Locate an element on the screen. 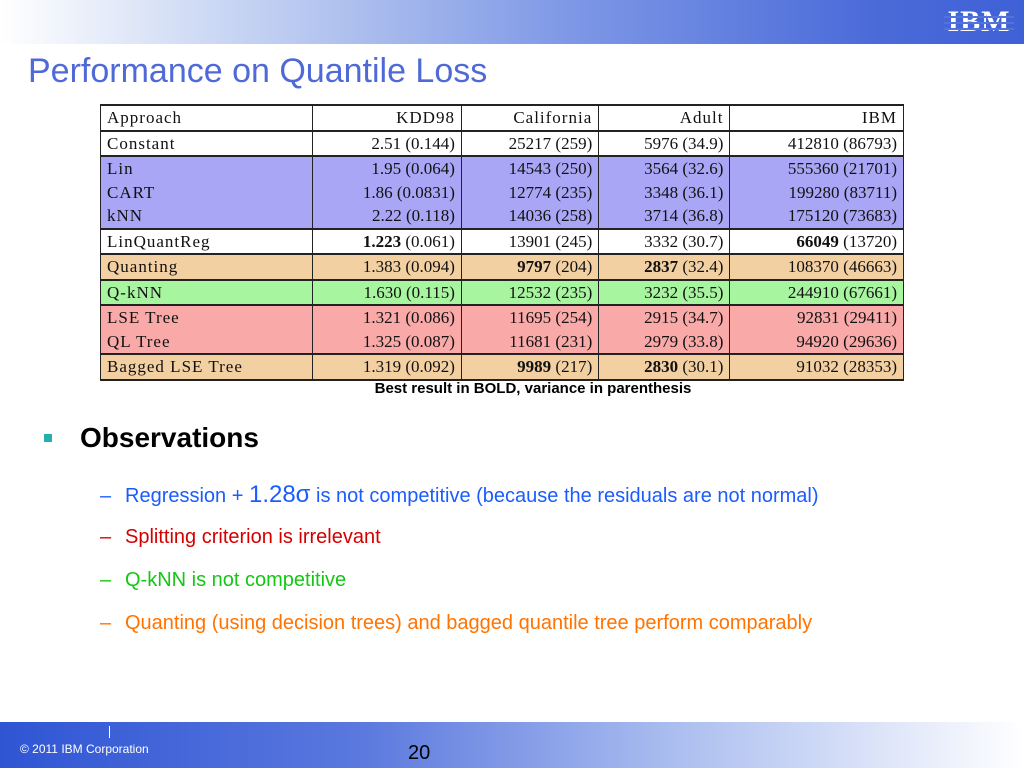  value-variance: (73683) is located at coordinates (867, 216).